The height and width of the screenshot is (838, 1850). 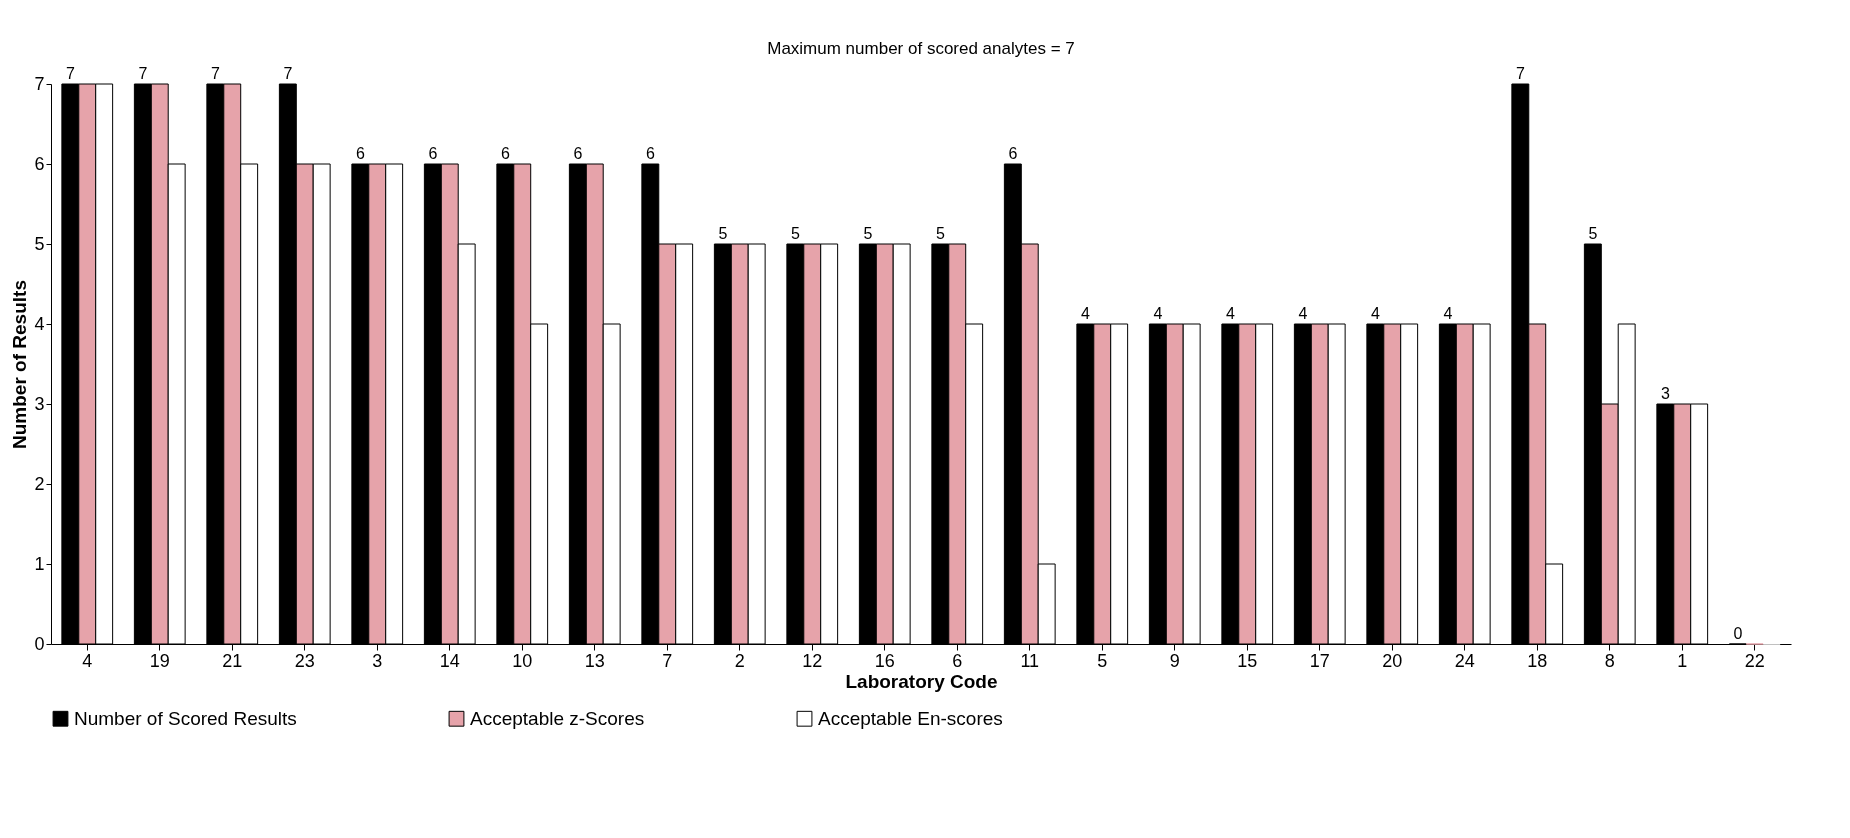 What do you see at coordinates (1102, 660) in the screenshot?
I see `x-tick-label: 5` at bounding box center [1102, 660].